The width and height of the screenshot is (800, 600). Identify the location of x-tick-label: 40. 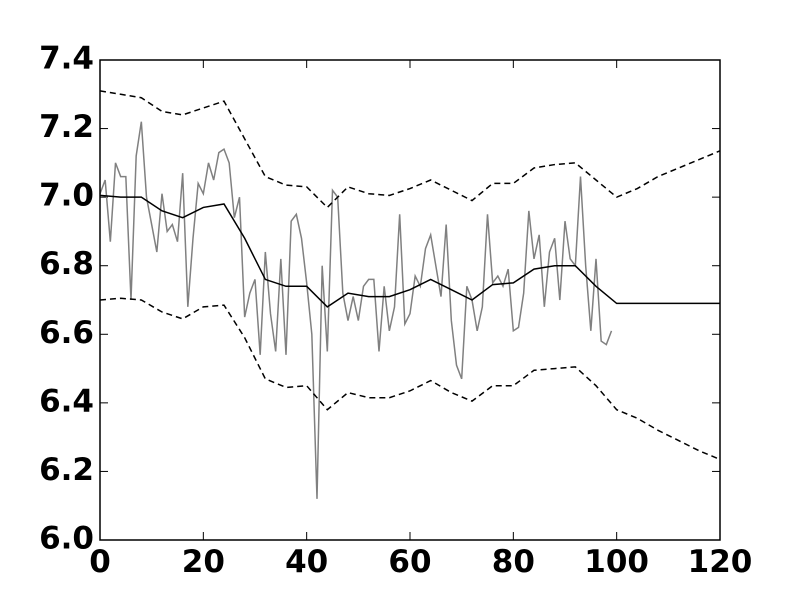
(306, 562).